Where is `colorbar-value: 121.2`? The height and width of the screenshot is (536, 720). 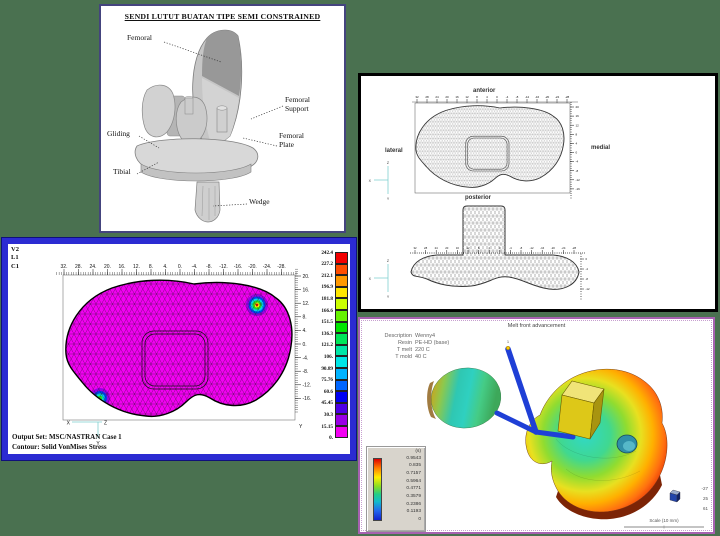
colorbar-value: 121.2 is located at coordinates (327, 345).